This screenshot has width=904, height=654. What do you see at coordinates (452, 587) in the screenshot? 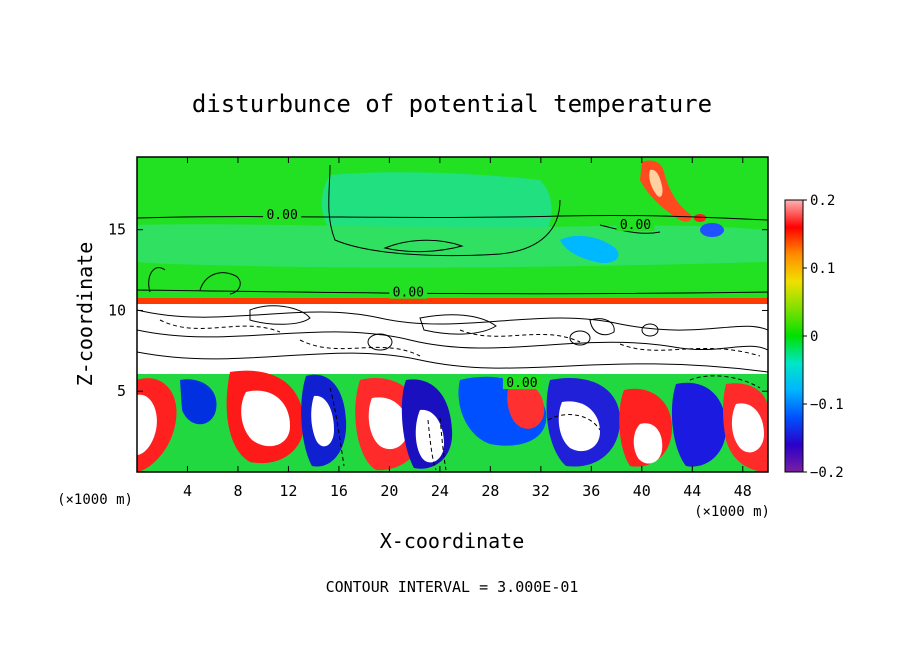
I see `contour-interval-note: CONTOUR INTERVAL = 3.000E-01` at bounding box center [452, 587].